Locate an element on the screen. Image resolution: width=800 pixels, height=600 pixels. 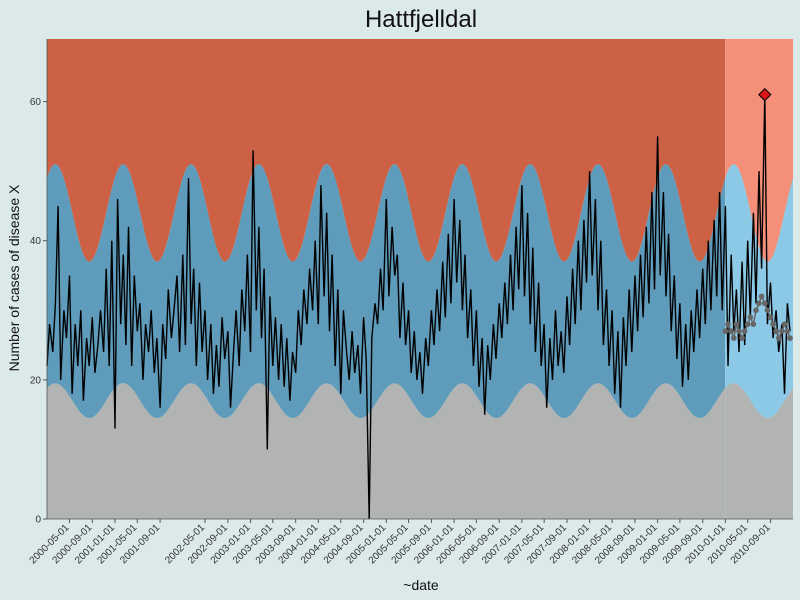
alert-point is located at coordinates (765, 94).